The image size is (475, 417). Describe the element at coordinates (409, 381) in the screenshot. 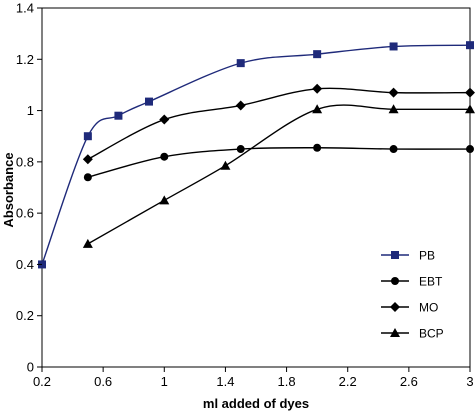

I see `x-tick-label: 2.6` at that location.